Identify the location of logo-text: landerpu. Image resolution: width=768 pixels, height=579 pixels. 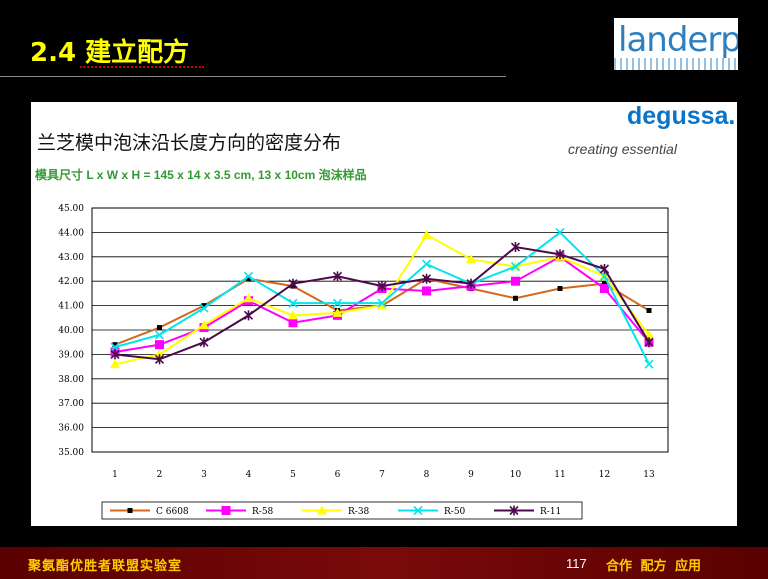
(678, 40).